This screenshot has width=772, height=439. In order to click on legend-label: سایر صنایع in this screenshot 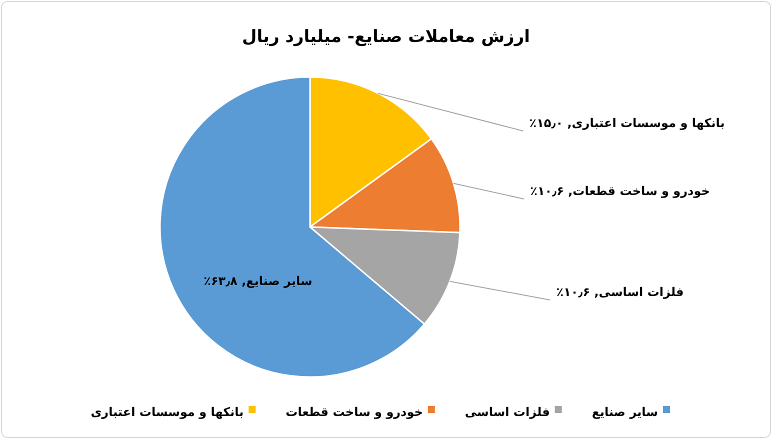, I will do `click(625, 412)`.